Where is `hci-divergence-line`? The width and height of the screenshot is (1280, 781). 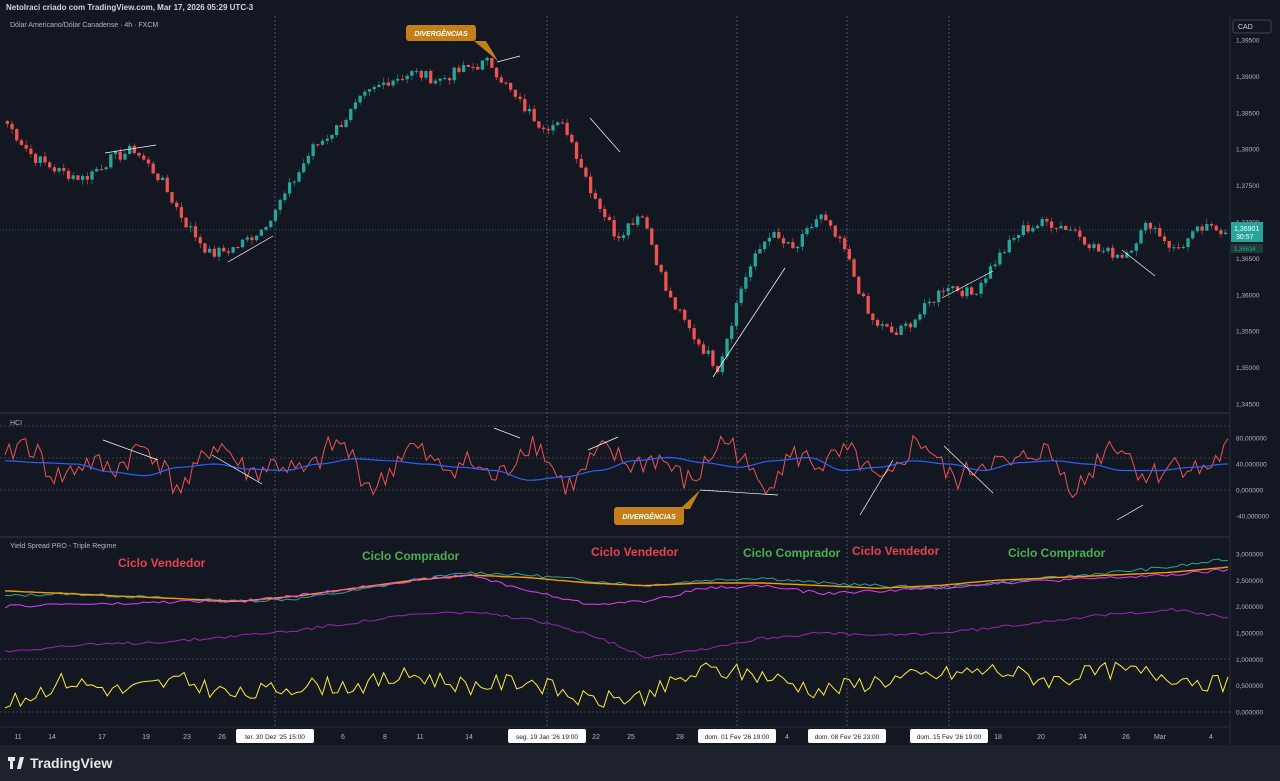 hci-divergence-line is located at coordinates (237, 469).